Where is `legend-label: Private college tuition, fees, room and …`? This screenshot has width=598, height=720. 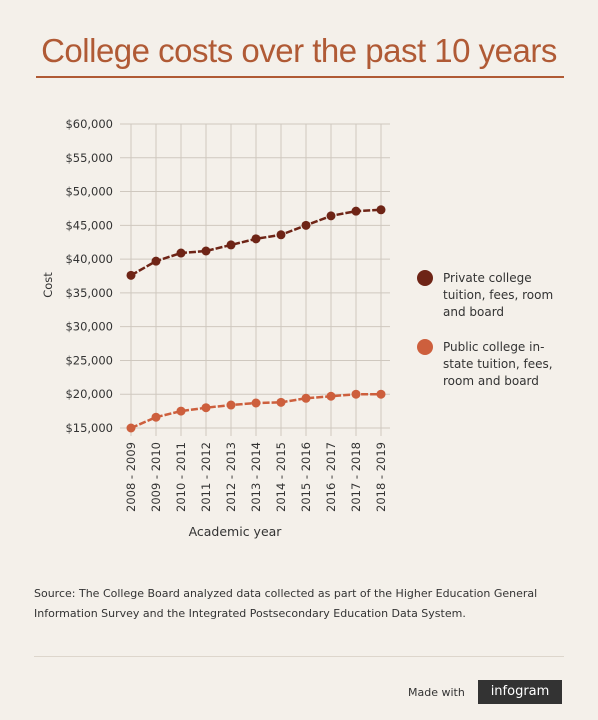
legend-label: Private college tuition, fees, room and … is located at coordinates (498, 295).